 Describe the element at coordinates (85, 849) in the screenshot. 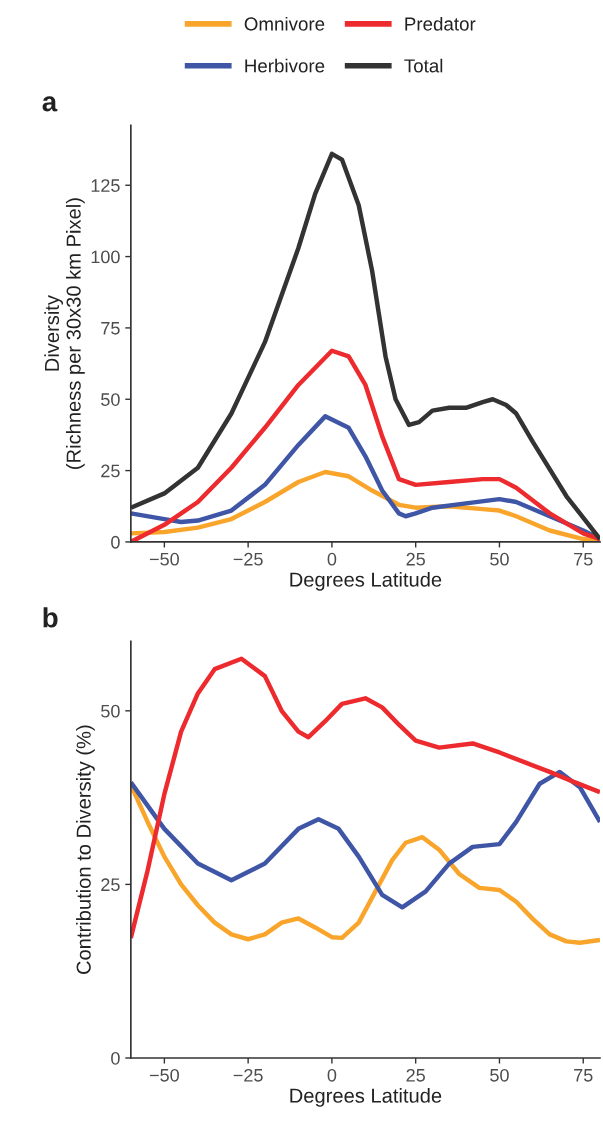

I see `y-axis-title: Contribution to Diversity (%)` at that location.